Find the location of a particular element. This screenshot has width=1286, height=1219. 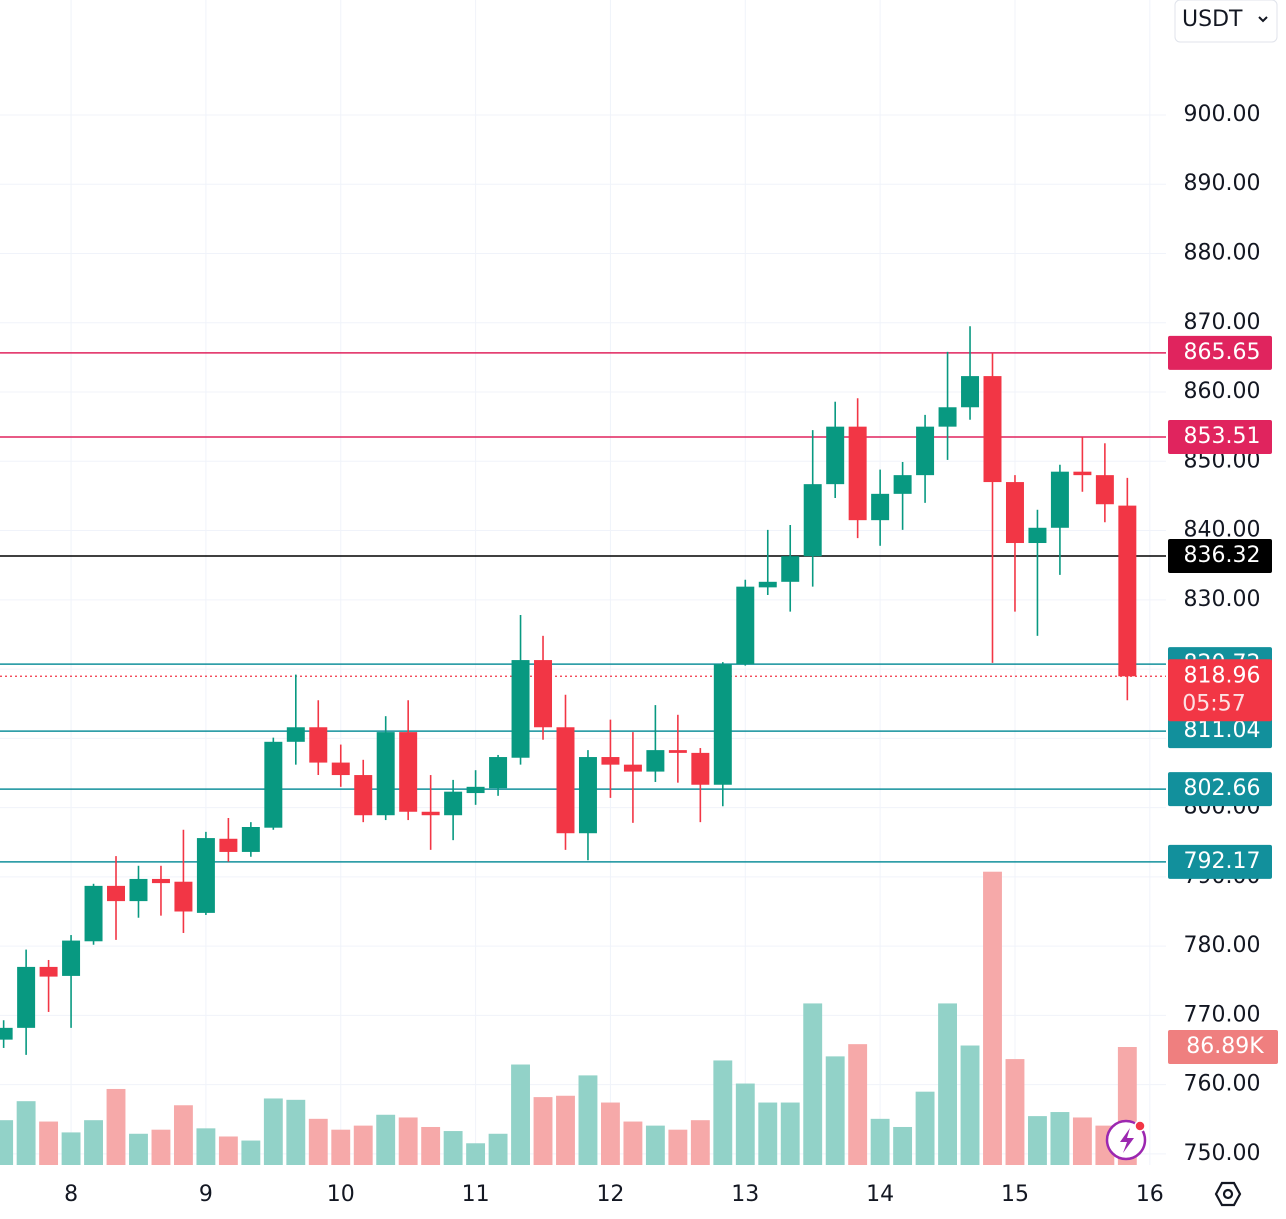

price-label: 865.65 is located at coordinates (1222, 352).